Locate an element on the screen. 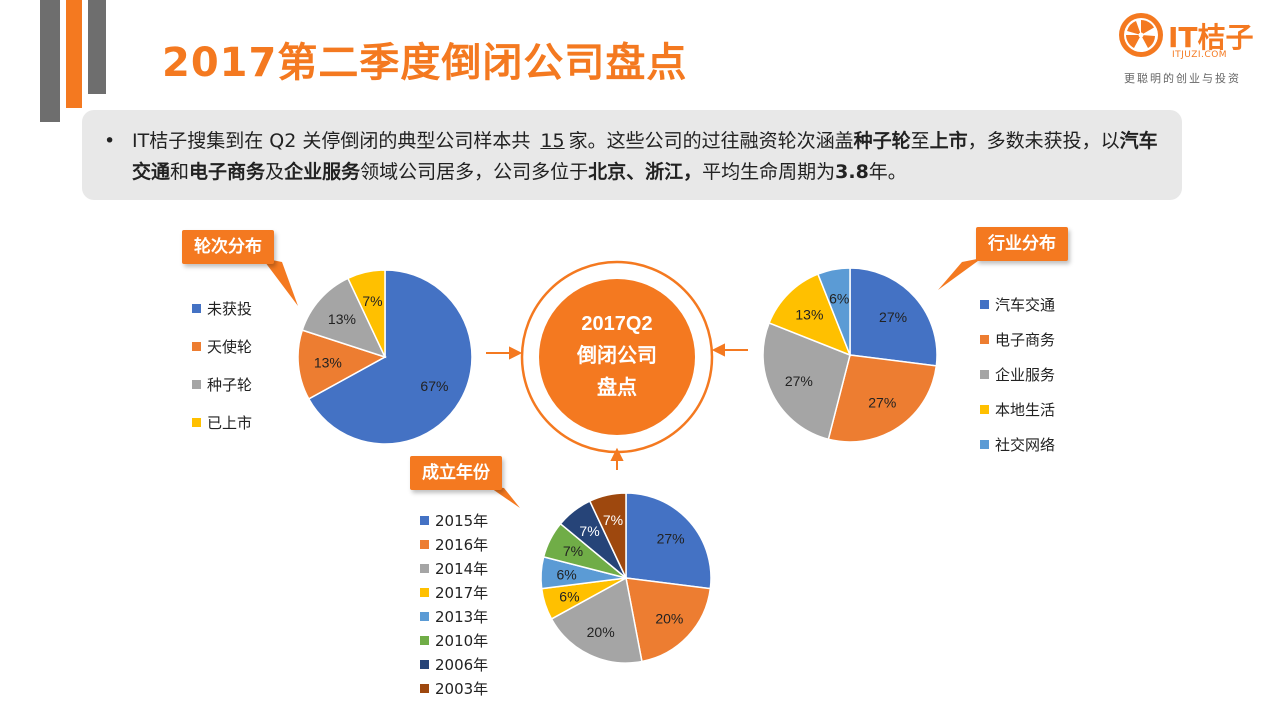 The image size is (1280, 720). legend-item: 本地生活 is located at coordinates (1017, 409).